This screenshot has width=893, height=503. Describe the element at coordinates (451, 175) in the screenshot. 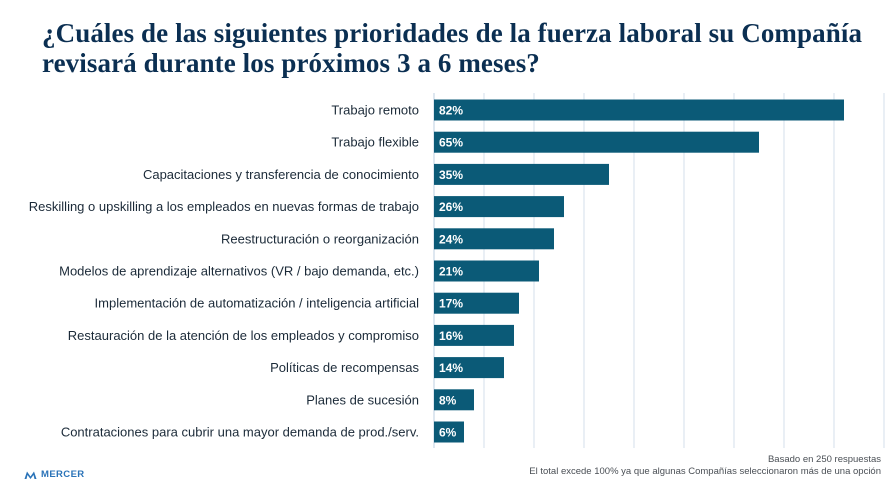

I see `bar-value-label: 35%` at that location.